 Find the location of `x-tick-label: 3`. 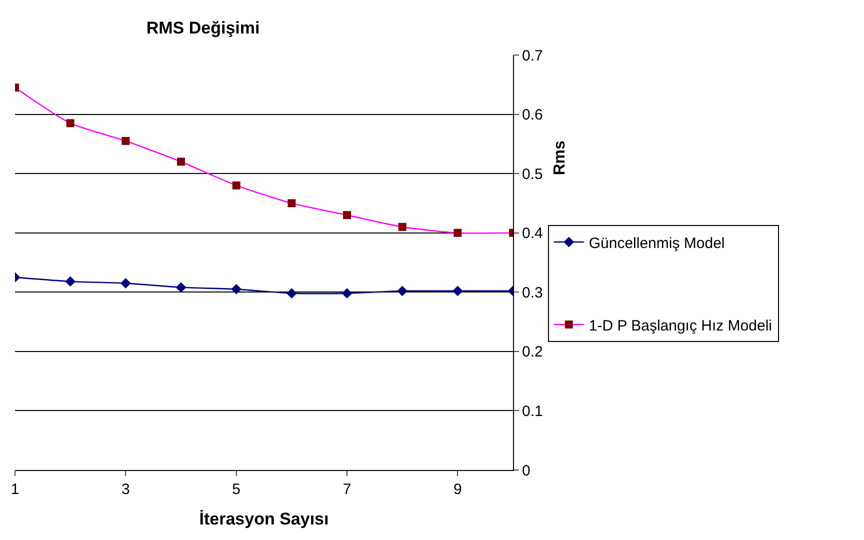

x-tick-label: 3 is located at coordinates (126, 489).